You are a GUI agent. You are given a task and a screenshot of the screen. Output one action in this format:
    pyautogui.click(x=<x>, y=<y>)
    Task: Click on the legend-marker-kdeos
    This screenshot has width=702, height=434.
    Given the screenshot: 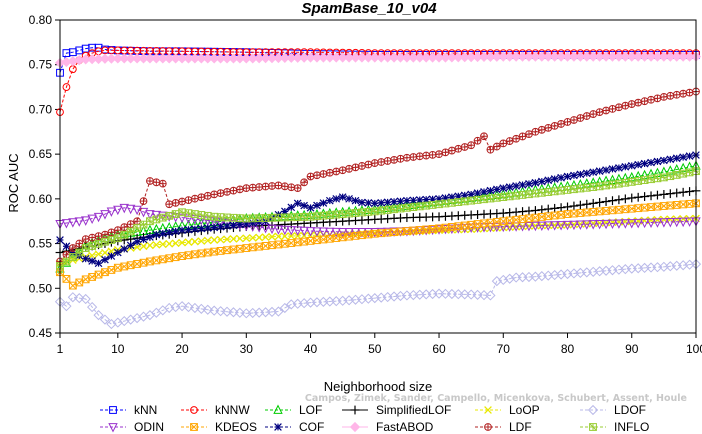 What is the action you would take?
    pyautogui.click(x=194, y=427)
    